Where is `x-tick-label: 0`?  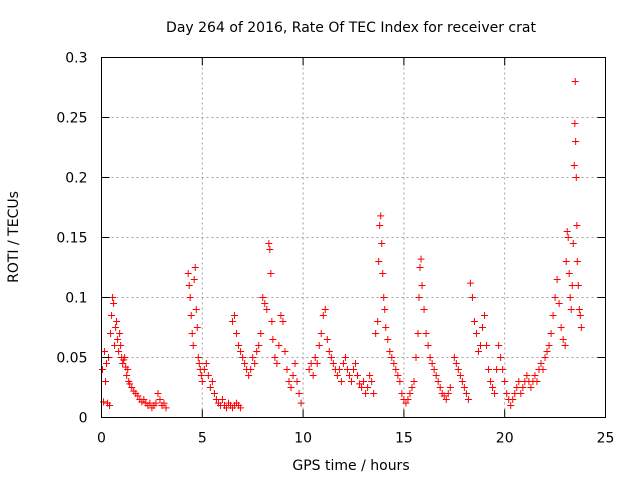 x-tick-label: 0 is located at coordinates (101, 439).